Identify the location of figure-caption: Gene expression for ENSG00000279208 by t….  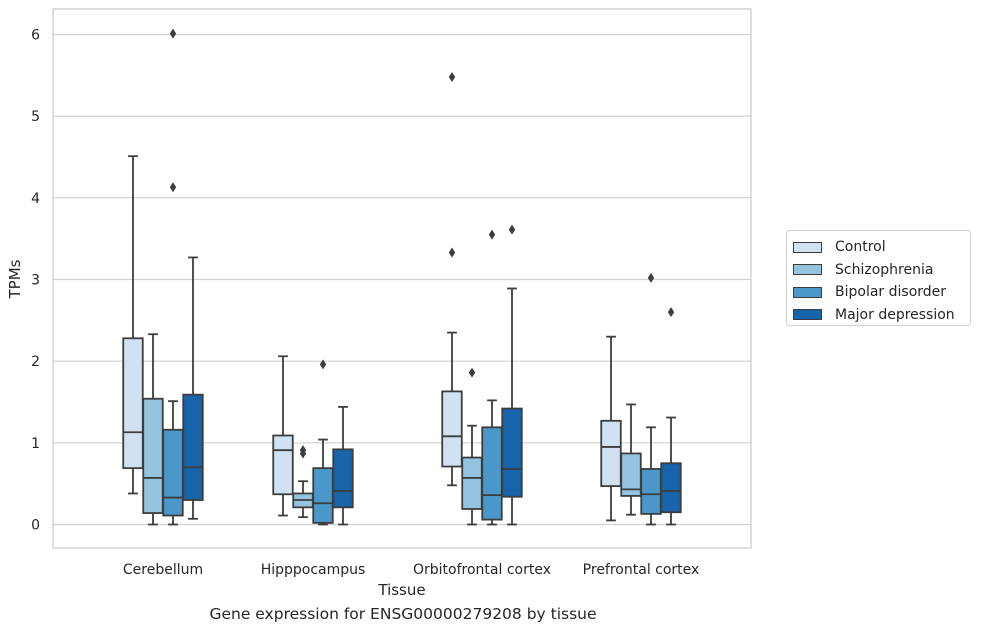
(403, 614).